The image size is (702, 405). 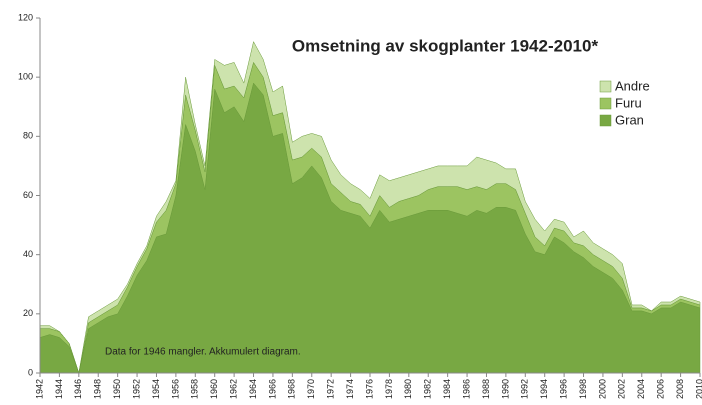 What do you see at coordinates (175, 389) in the screenshot?
I see `x-tick-label: 1956` at bounding box center [175, 389].